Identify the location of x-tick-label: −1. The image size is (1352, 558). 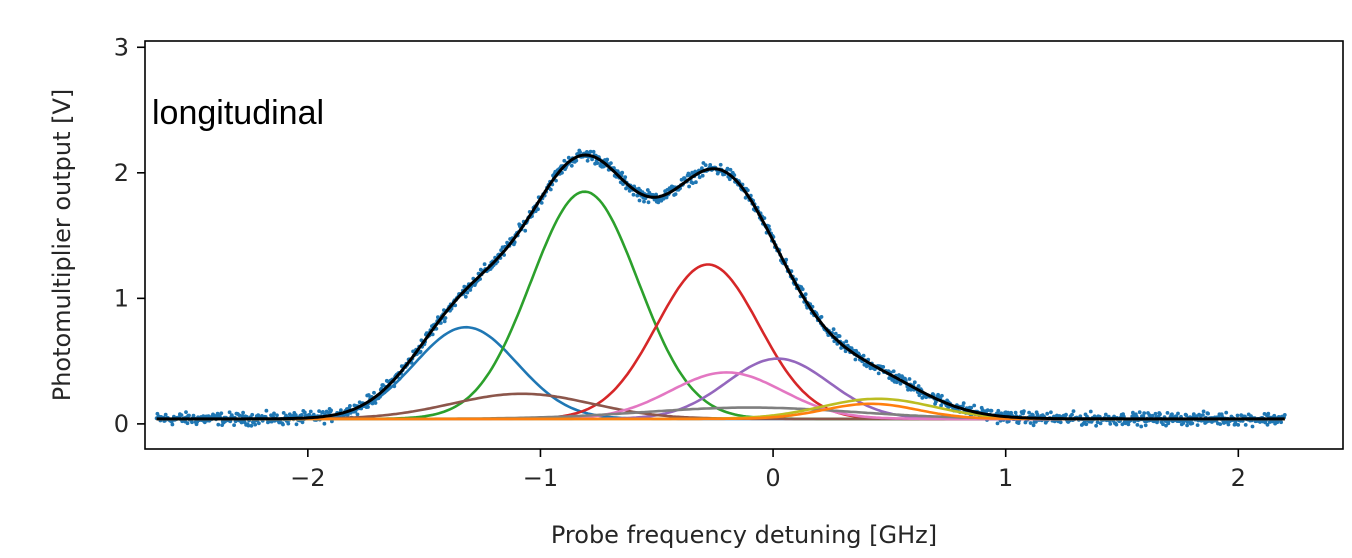
(540, 478).